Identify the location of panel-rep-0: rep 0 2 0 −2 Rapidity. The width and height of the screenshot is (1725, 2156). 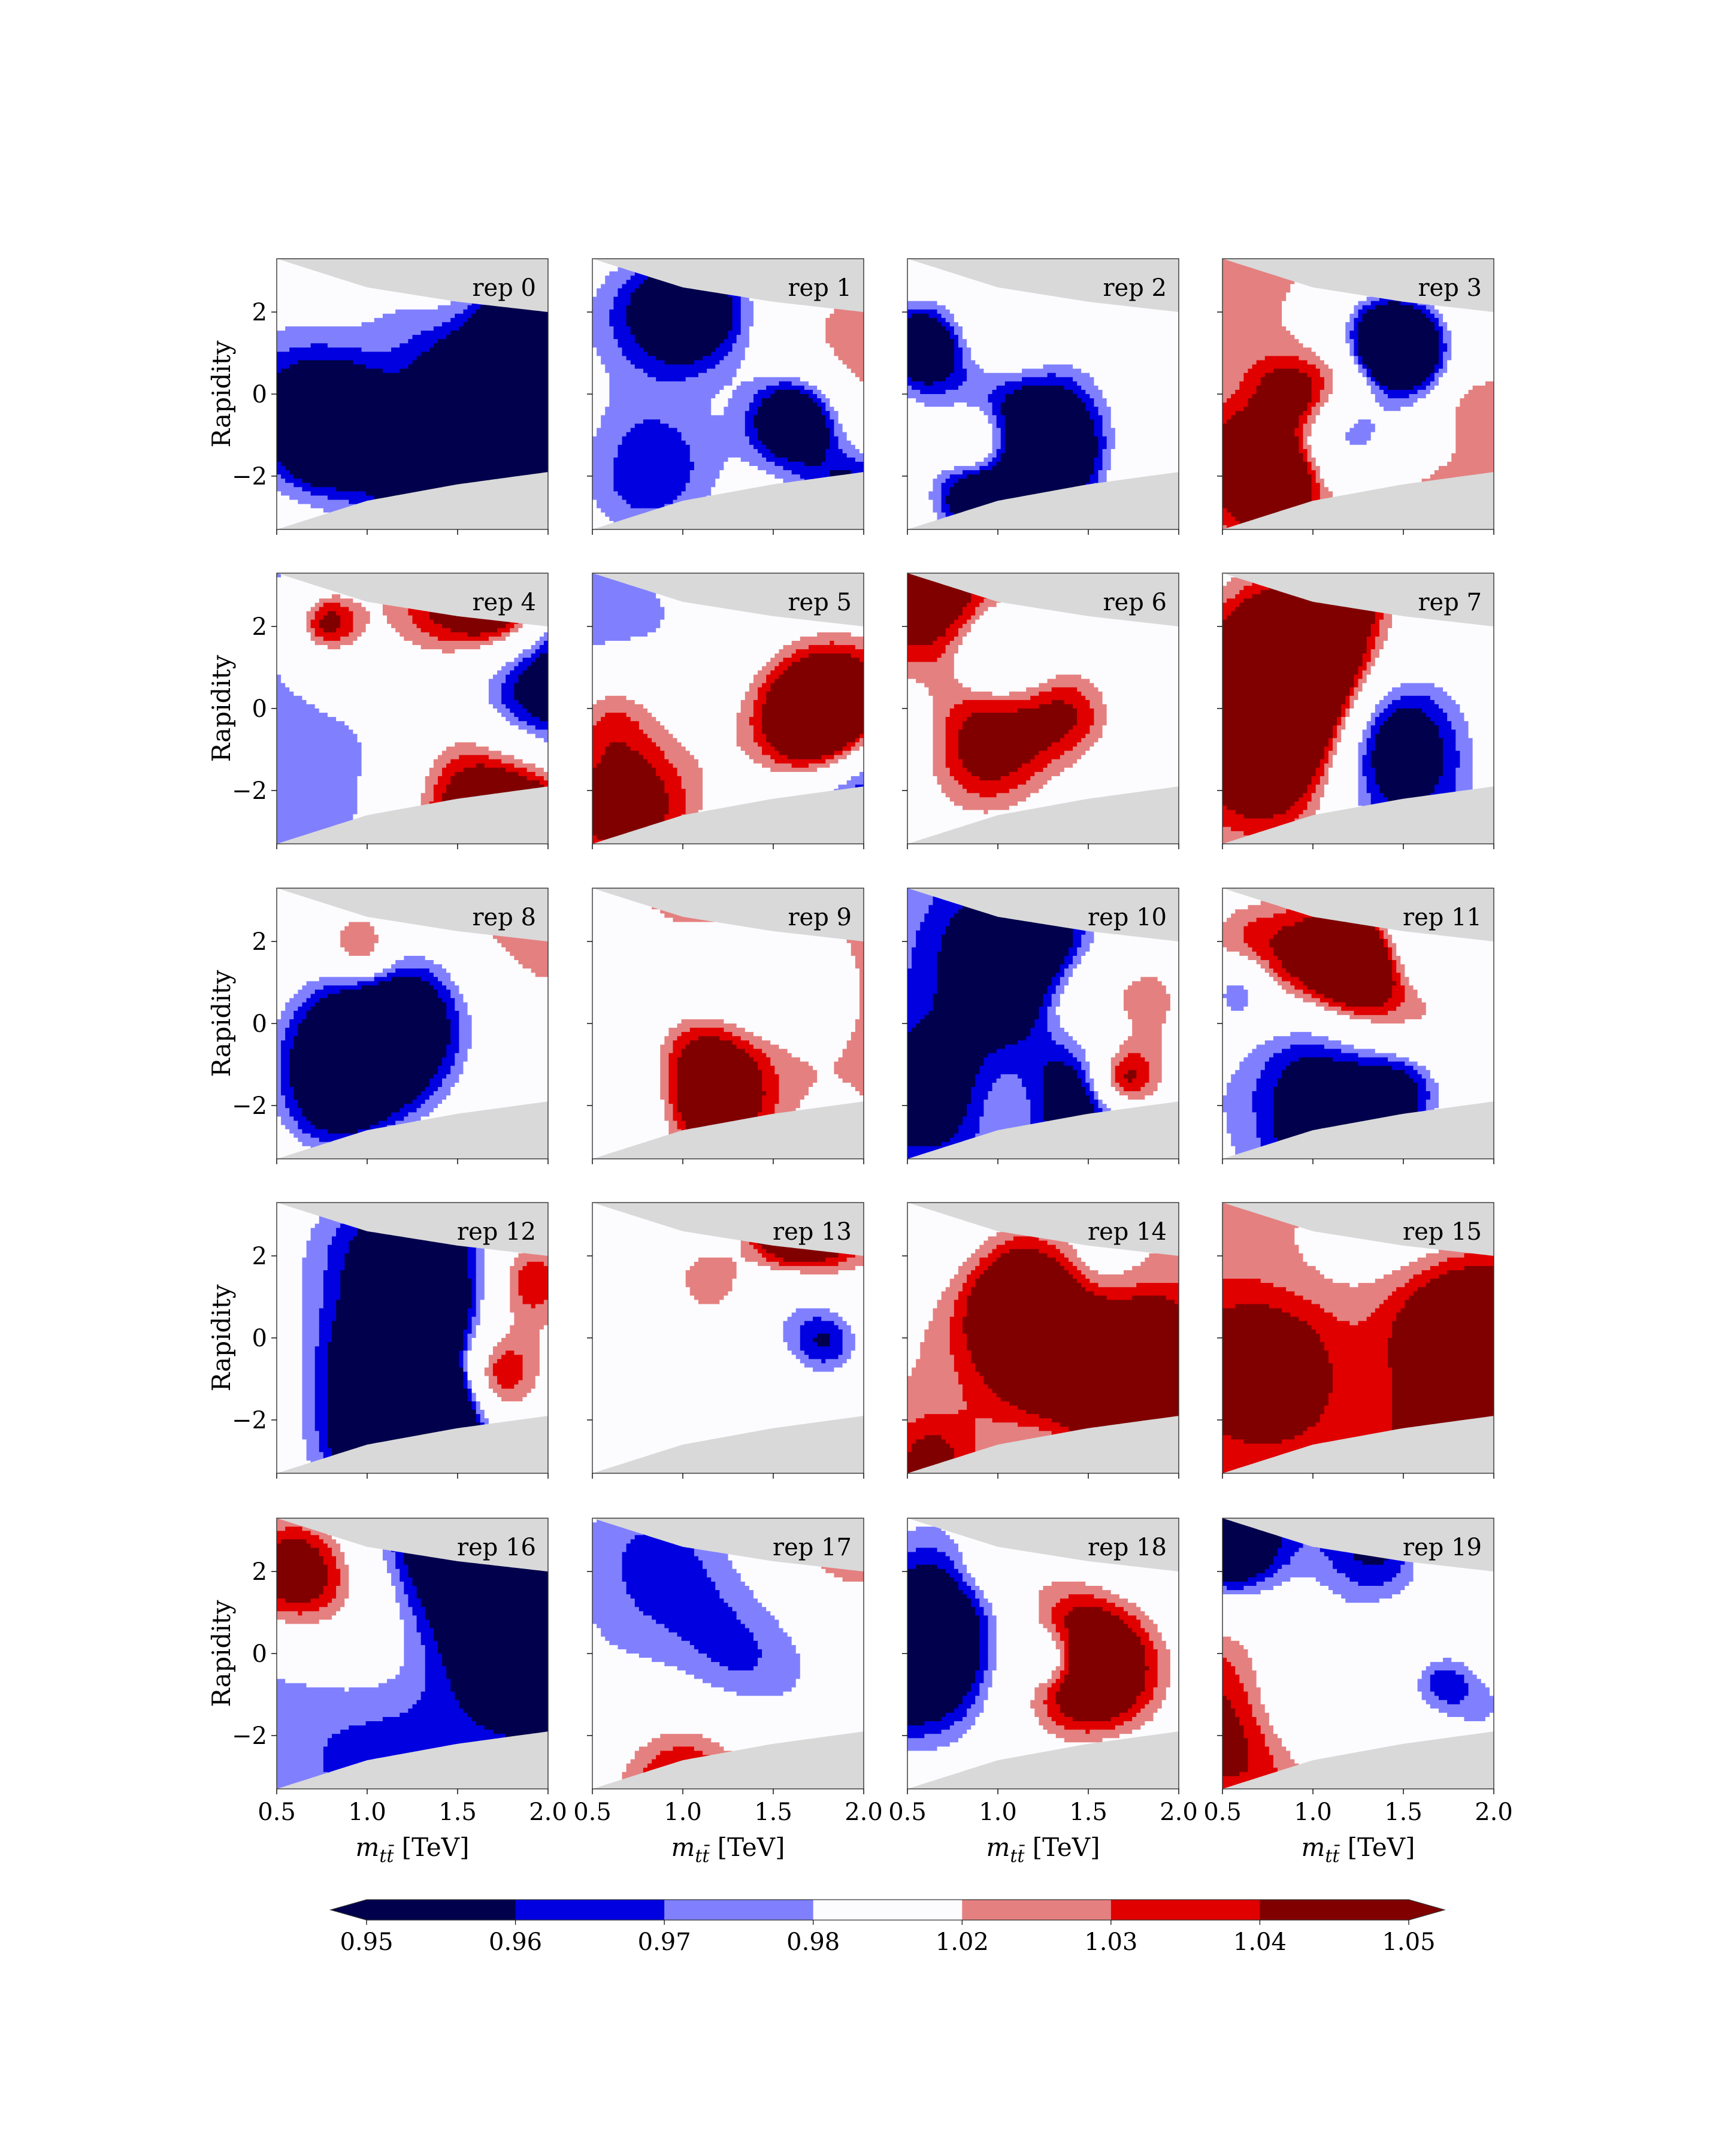
(378, 397).